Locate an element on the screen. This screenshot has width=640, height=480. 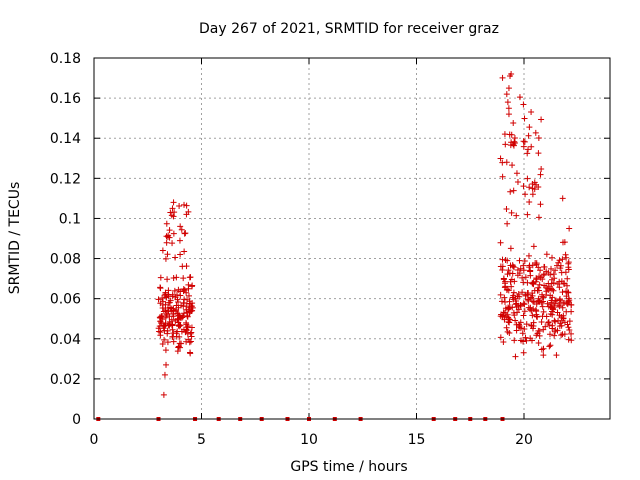
y-tick-label: 0.06 is located at coordinates (65, 300).